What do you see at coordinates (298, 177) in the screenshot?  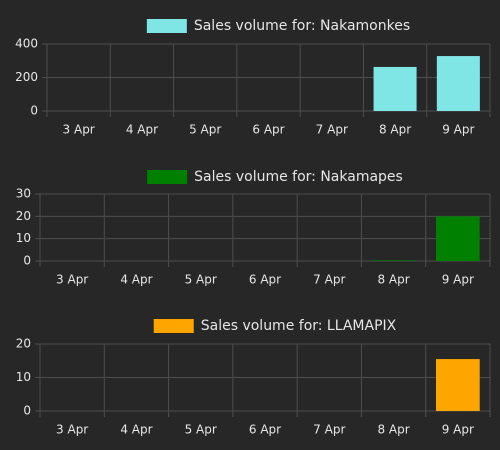 I see `legend-label: Sales volume for: Nakamapes` at bounding box center [298, 177].